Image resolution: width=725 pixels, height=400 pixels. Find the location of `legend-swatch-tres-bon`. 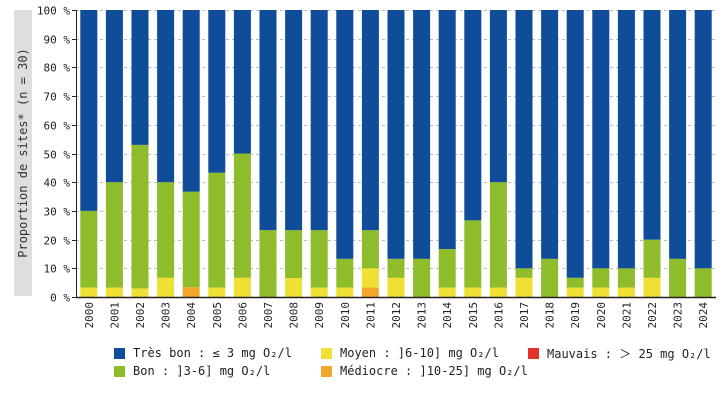

legend-swatch-tres-bon is located at coordinates (119, 353).